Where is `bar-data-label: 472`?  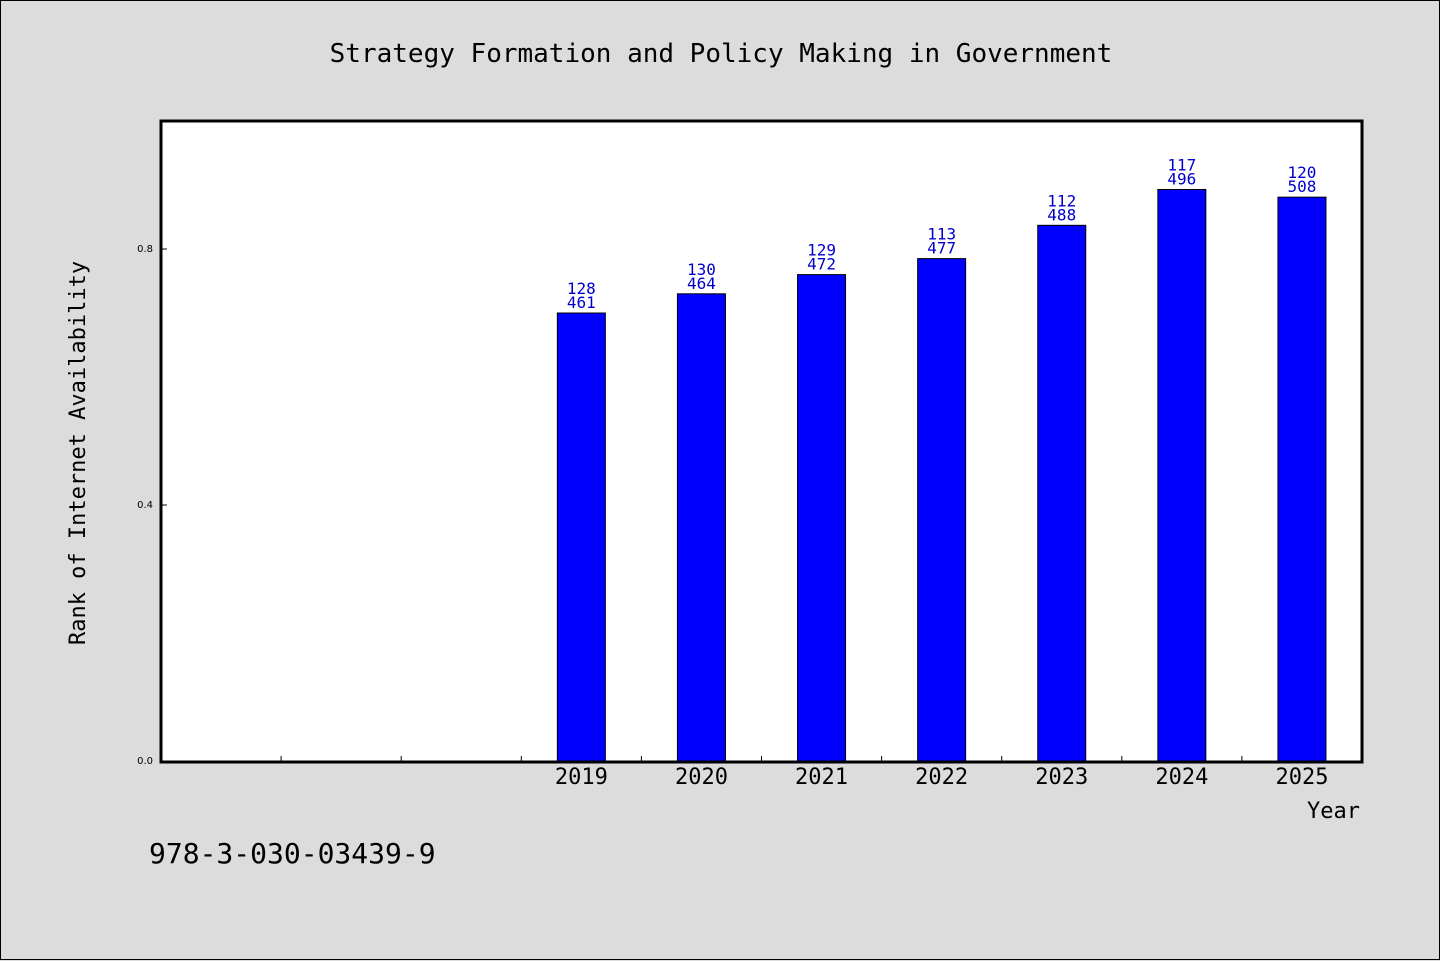 bar-data-label: 472 is located at coordinates (821, 264).